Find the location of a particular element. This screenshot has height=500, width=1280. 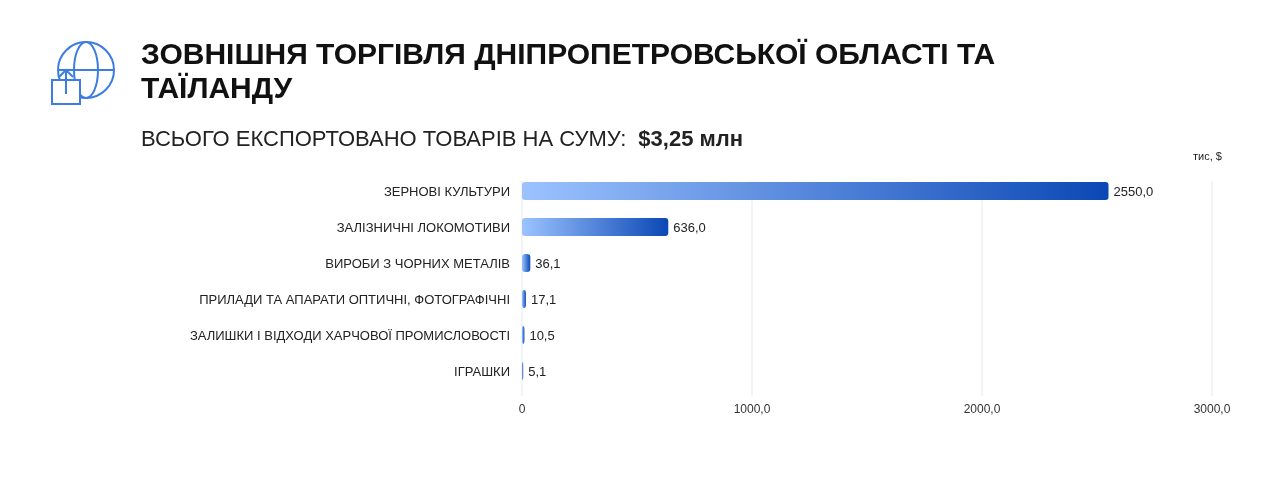

x-tick-label: 2000,0 is located at coordinates (982, 409).